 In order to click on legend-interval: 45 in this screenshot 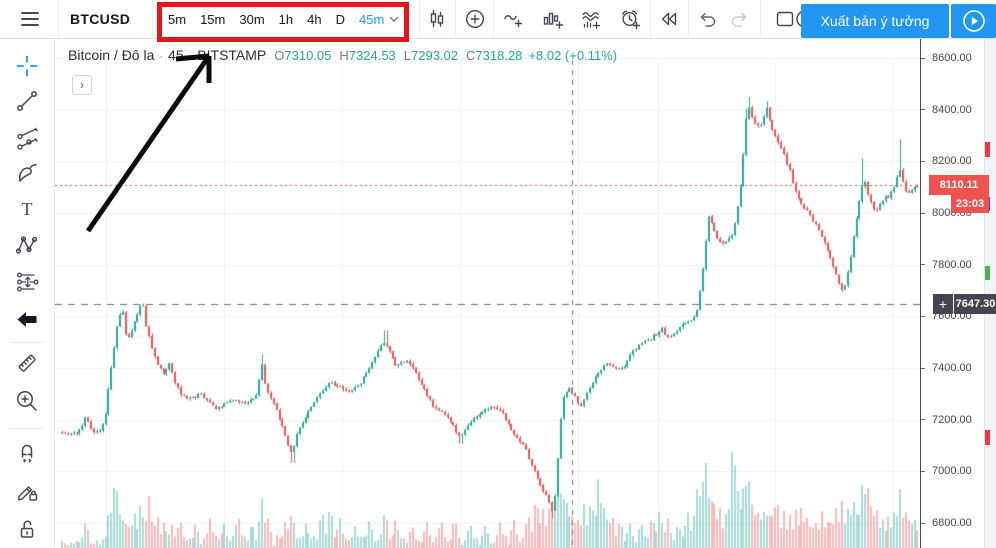, I will do `click(176, 55)`.